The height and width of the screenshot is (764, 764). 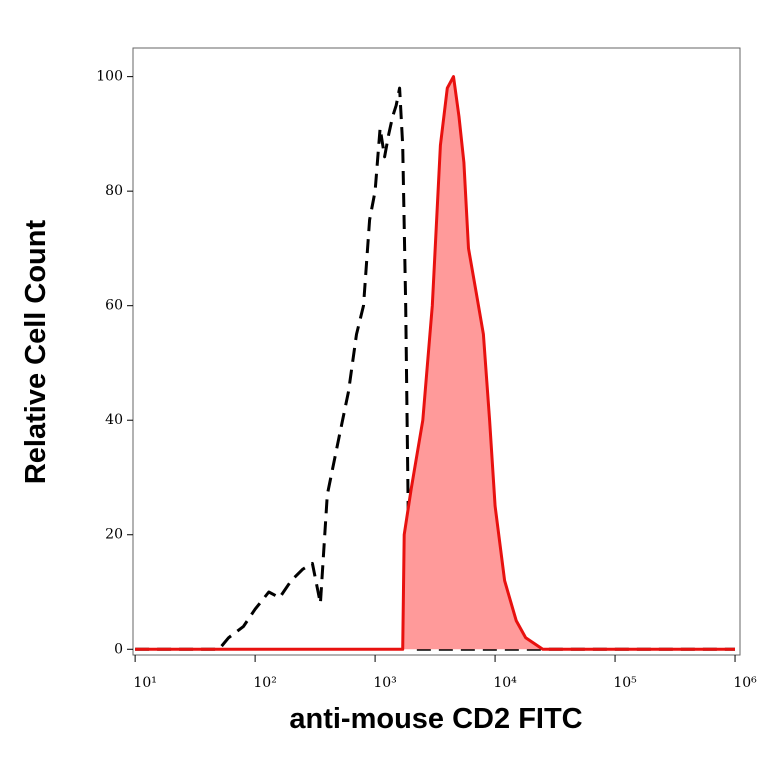 I want to click on x-tick-label: 10⁶, so click(x=745, y=683).